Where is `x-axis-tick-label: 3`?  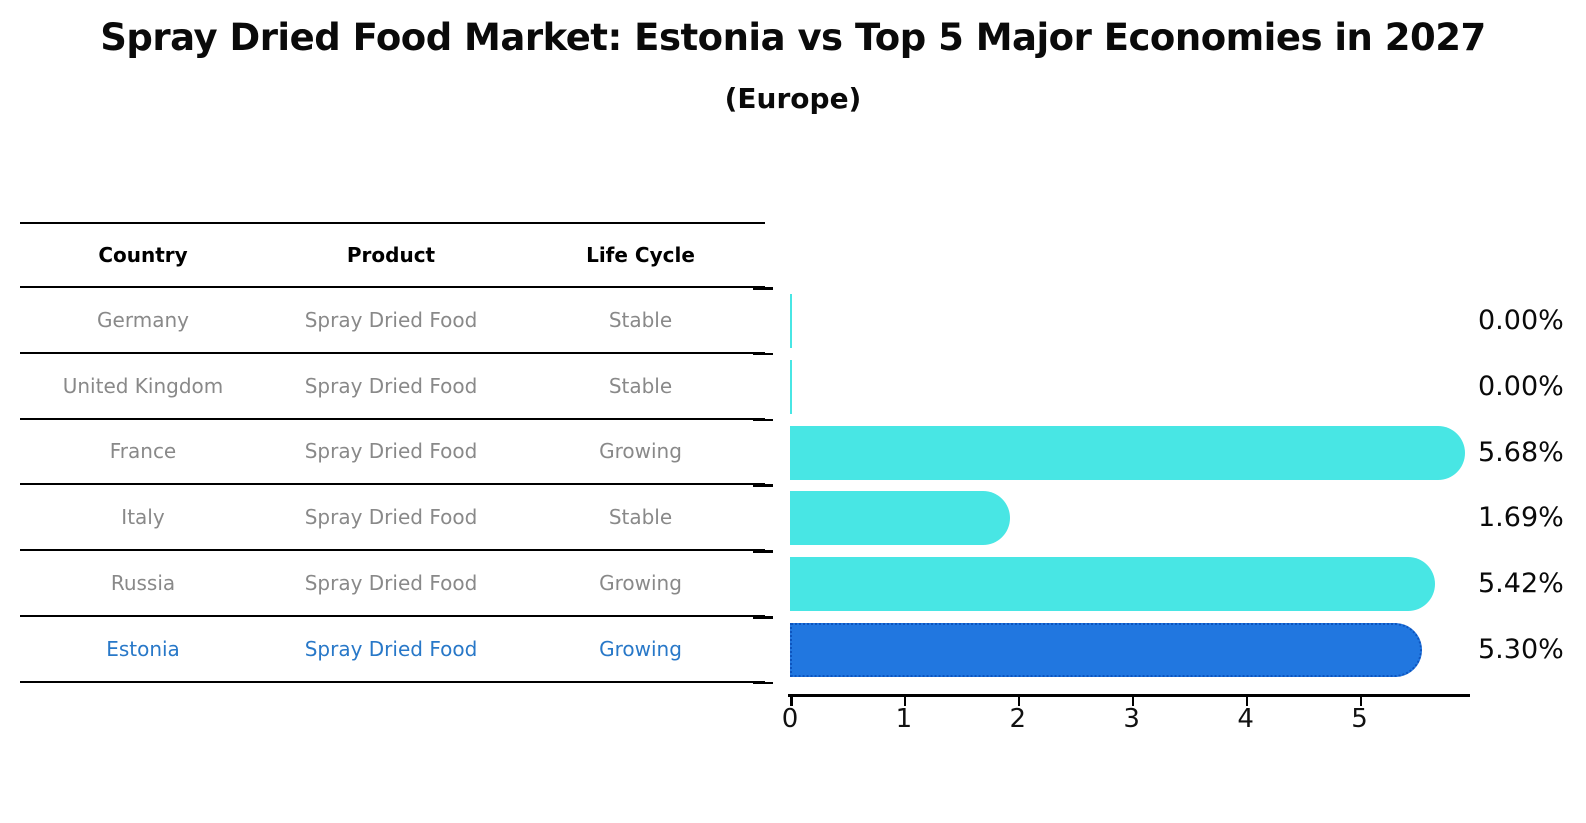 x-axis-tick-label: 3 is located at coordinates (1131, 719).